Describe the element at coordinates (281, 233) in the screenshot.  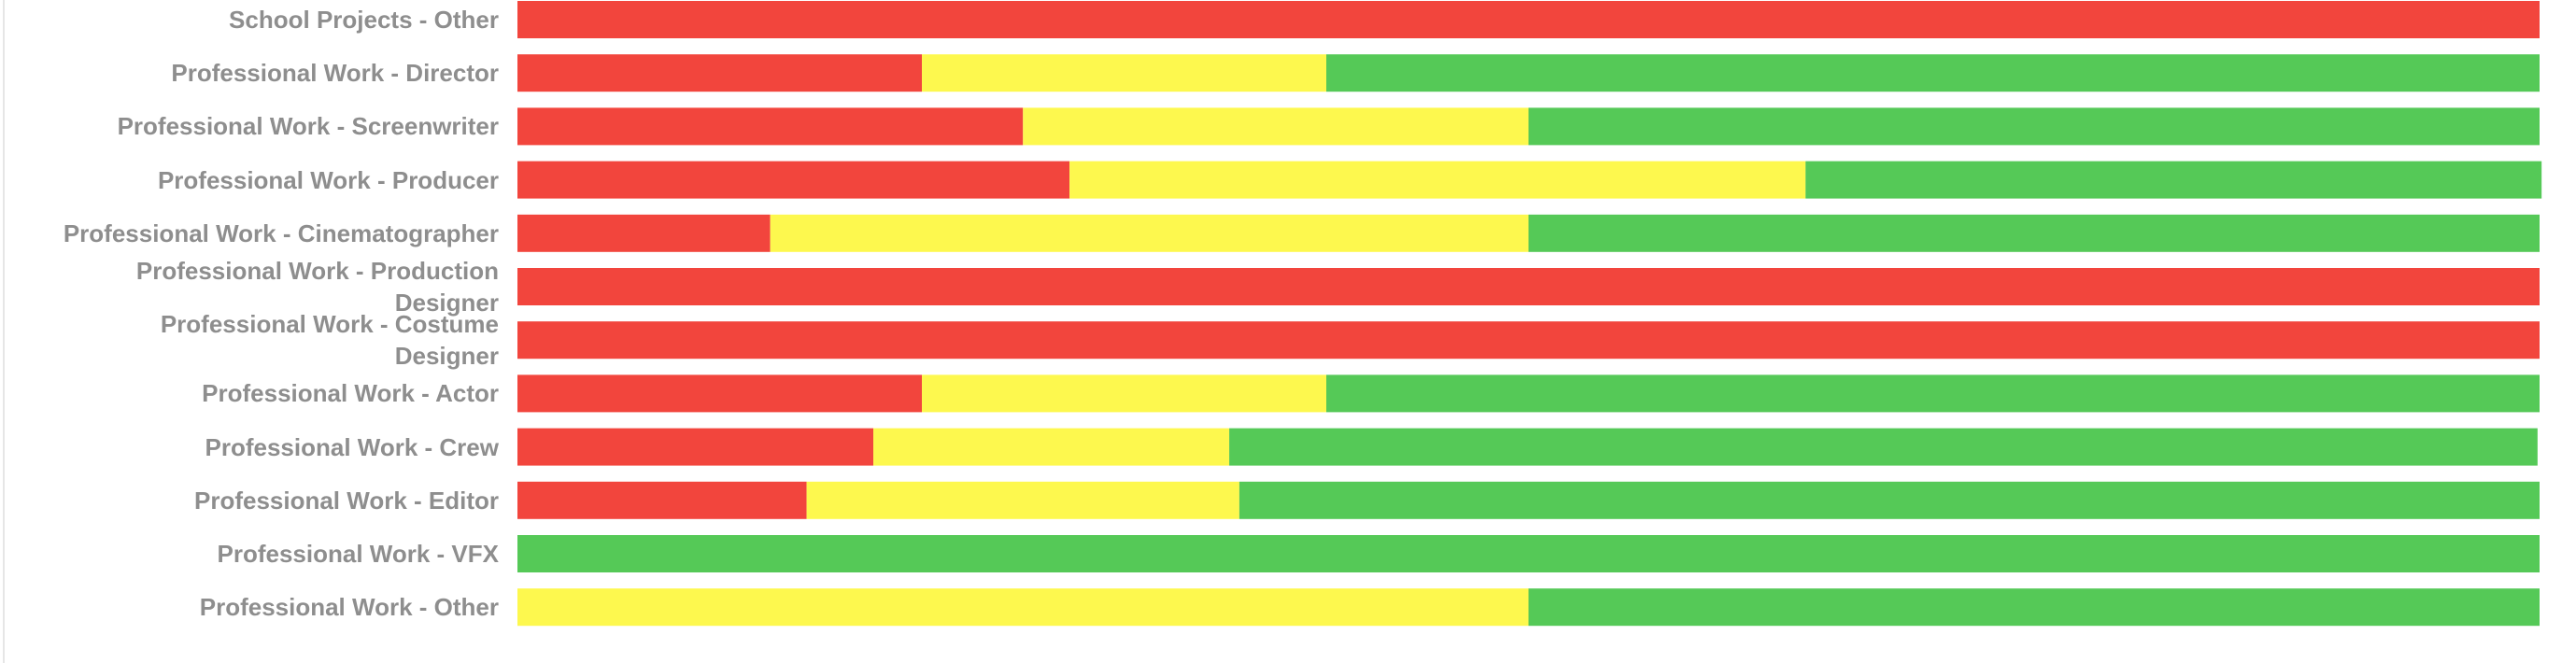
I see `row-label: Professional Work - Cinematographer` at that location.